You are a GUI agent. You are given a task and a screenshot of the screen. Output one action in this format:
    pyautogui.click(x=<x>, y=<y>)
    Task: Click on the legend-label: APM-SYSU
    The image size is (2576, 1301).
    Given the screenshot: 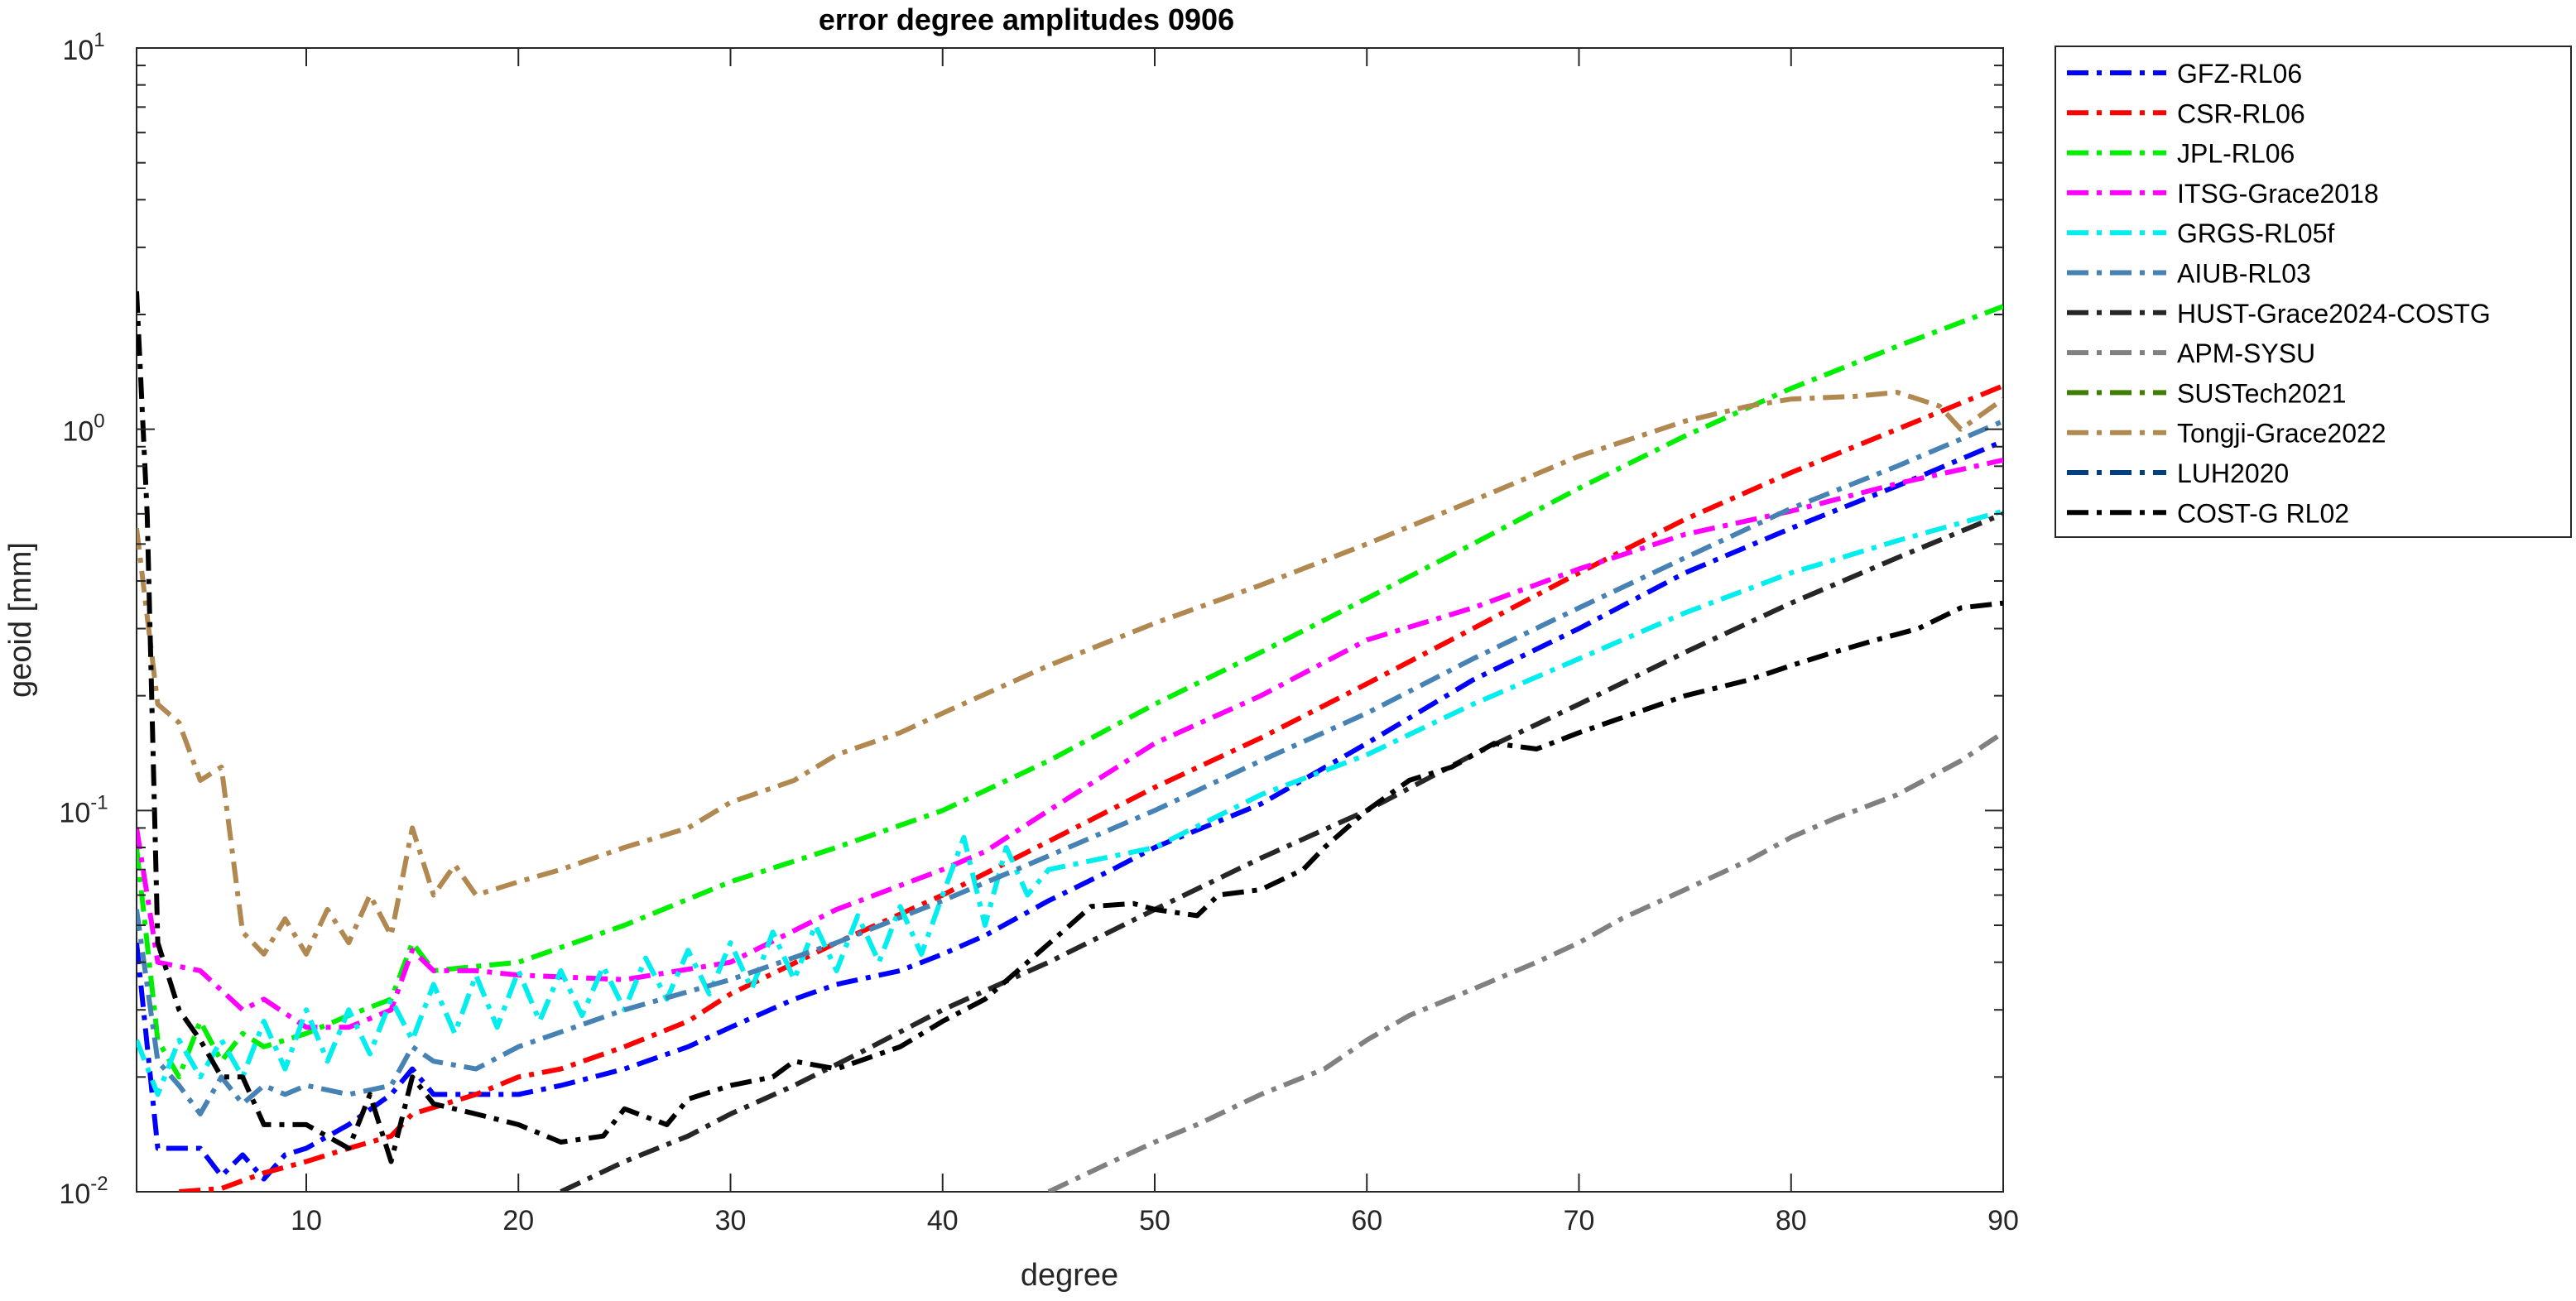 What is the action you would take?
    pyautogui.click(x=2246, y=353)
    